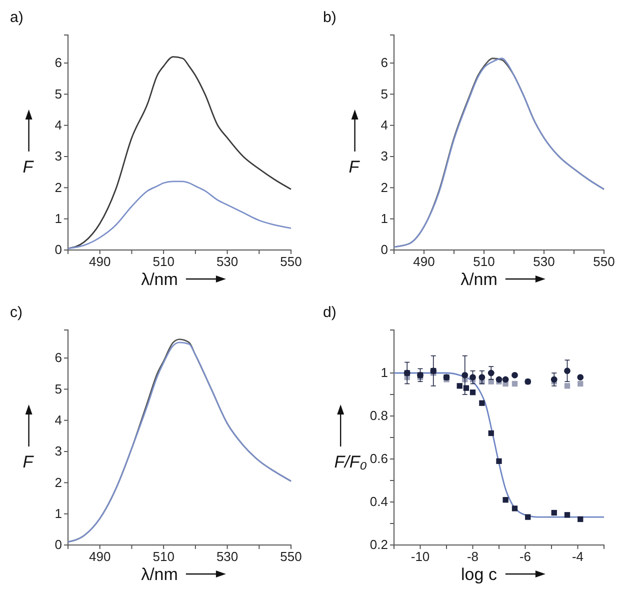 The width and height of the screenshot is (626, 590). I want to click on x-tick-label: -10, so click(420, 556).